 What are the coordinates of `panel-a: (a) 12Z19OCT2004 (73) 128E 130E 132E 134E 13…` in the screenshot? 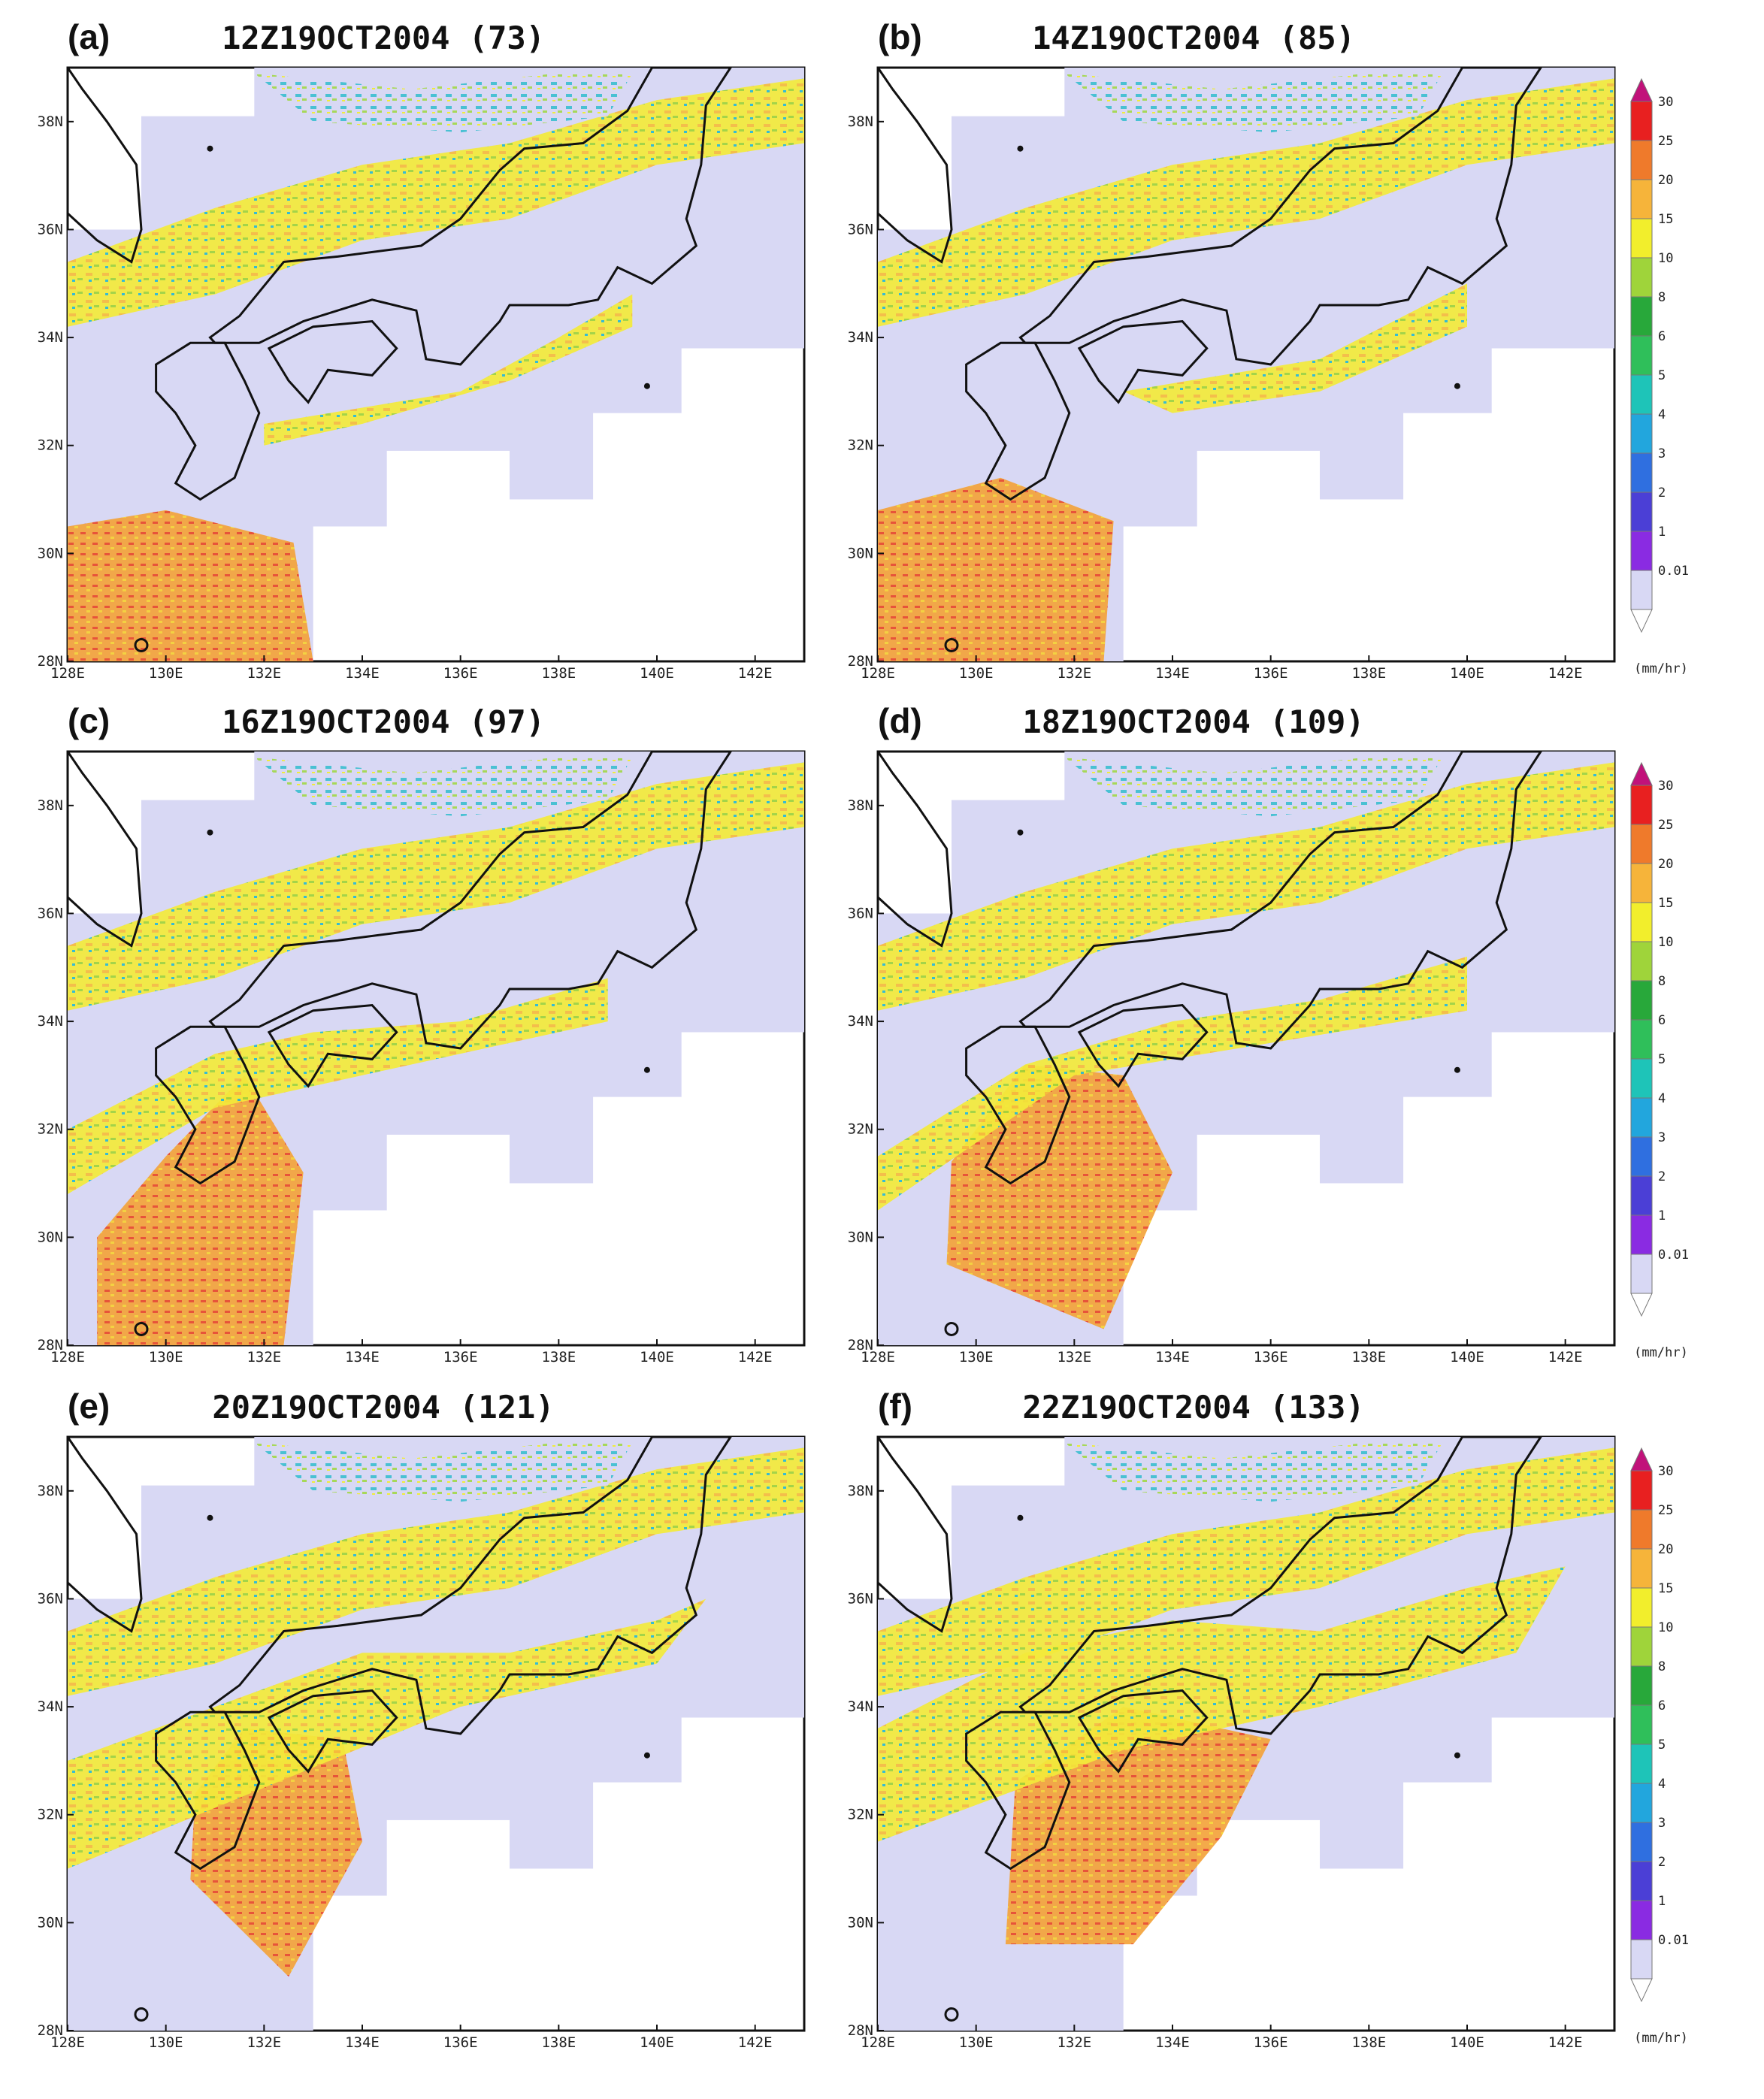 It's located at (422, 350).